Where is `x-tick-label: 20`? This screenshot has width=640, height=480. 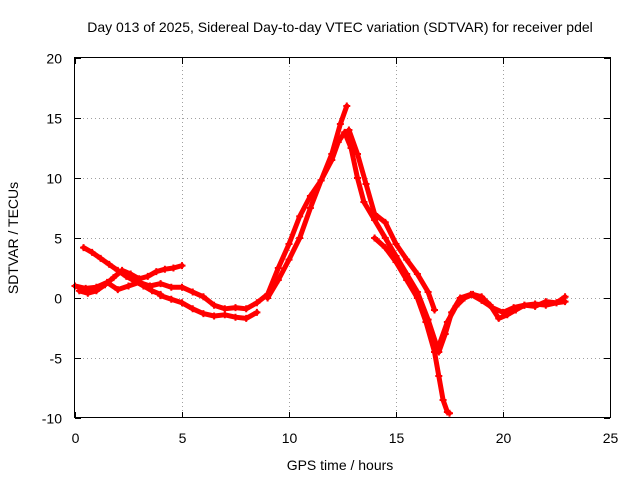 x-tick-label: 20 is located at coordinates (504, 438).